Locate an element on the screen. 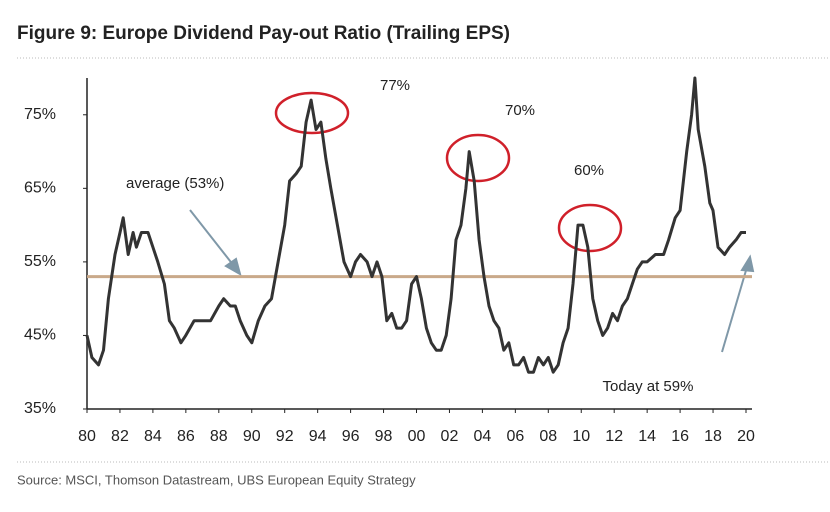 Image resolution: width=830 pixels, height=512 pixels. x-tick-label: 98 is located at coordinates (384, 436).